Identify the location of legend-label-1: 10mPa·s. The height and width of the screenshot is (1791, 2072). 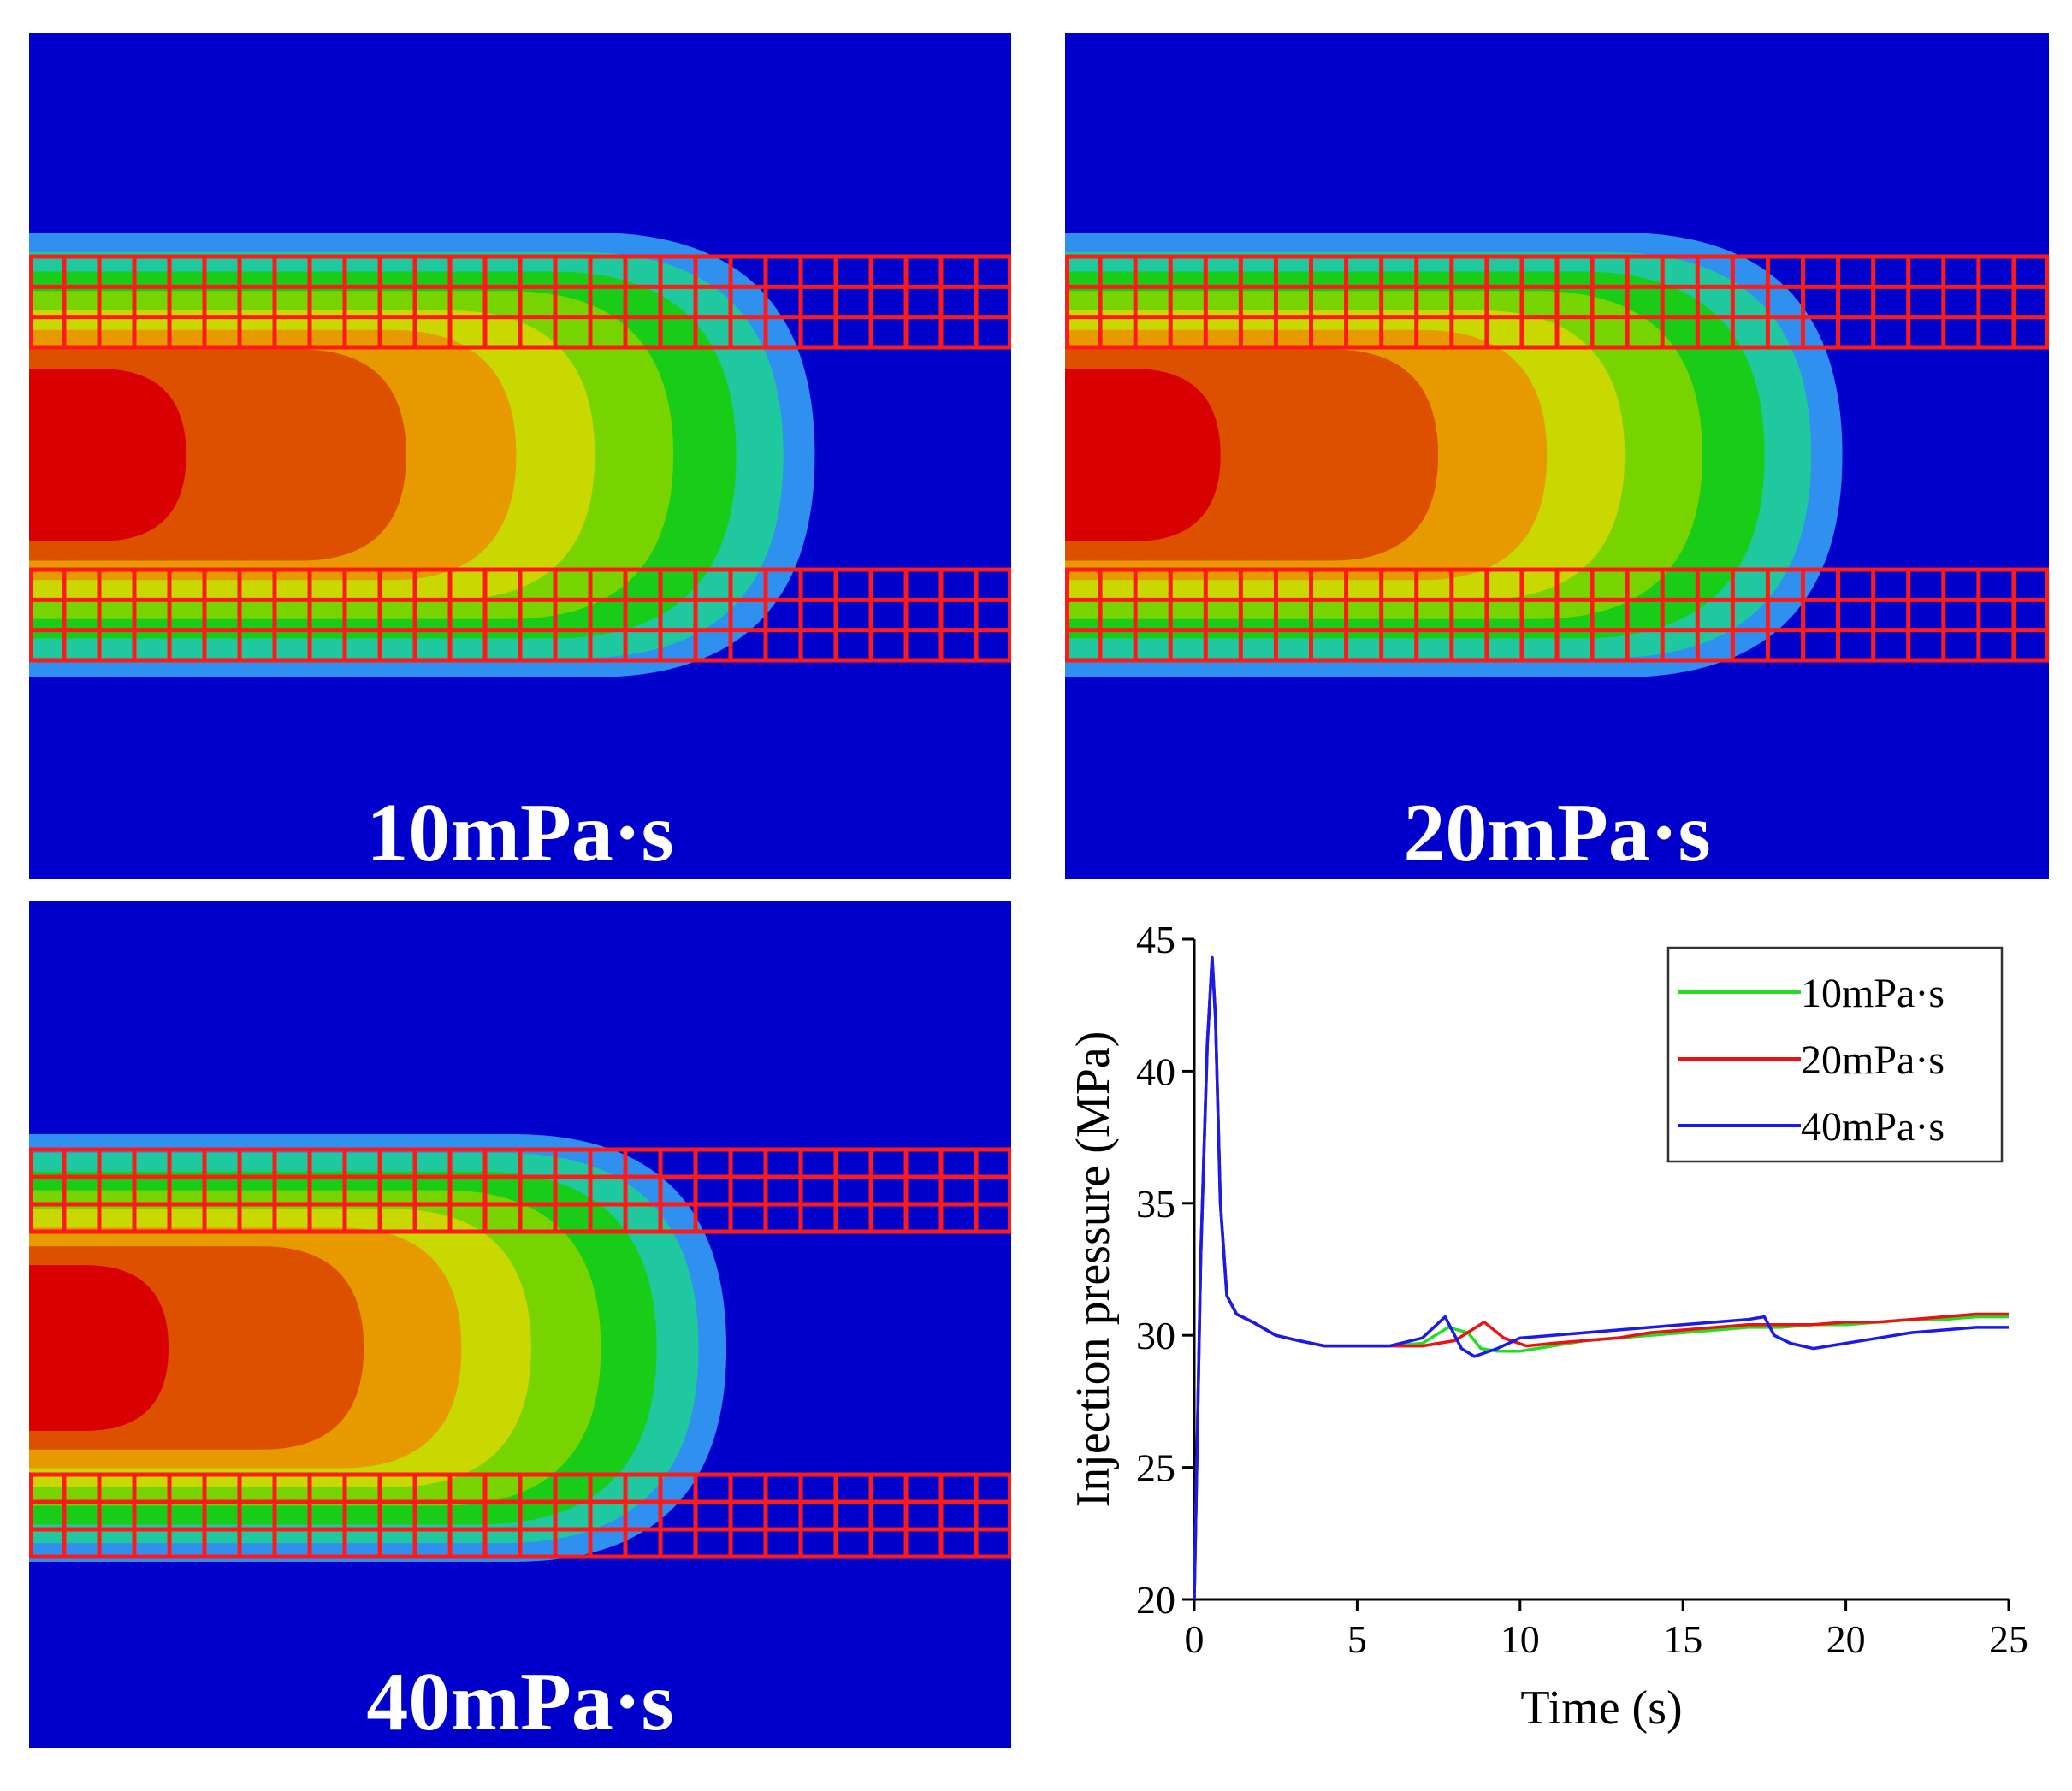
(1873, 993).